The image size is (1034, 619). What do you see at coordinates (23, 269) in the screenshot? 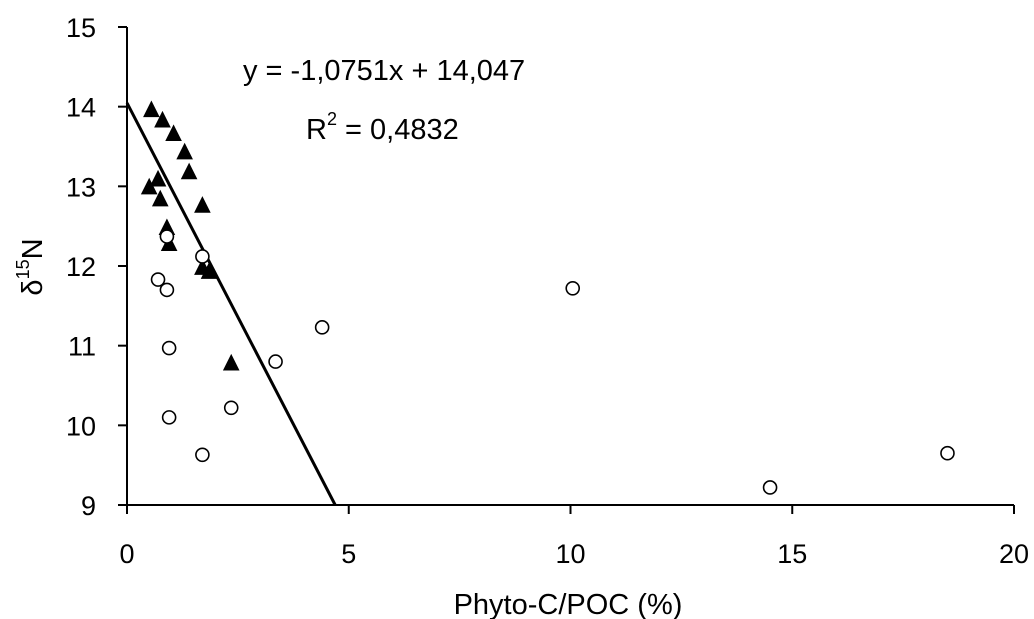
I see `y-axis-label-sup: 15` at bounding box center [23, 269].